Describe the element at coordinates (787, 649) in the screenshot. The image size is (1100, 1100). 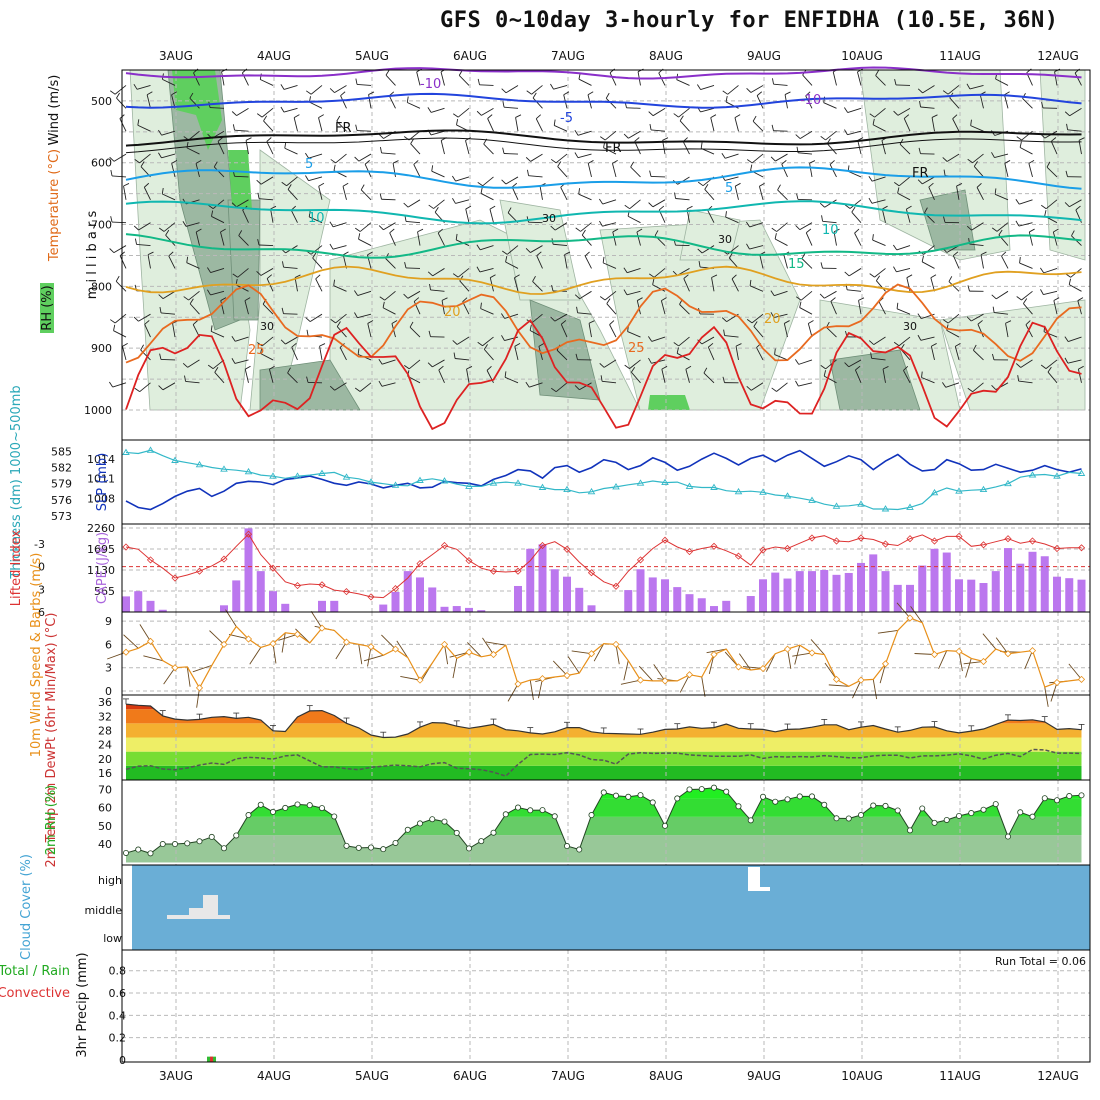
I see `wind-speed-point` at that location.